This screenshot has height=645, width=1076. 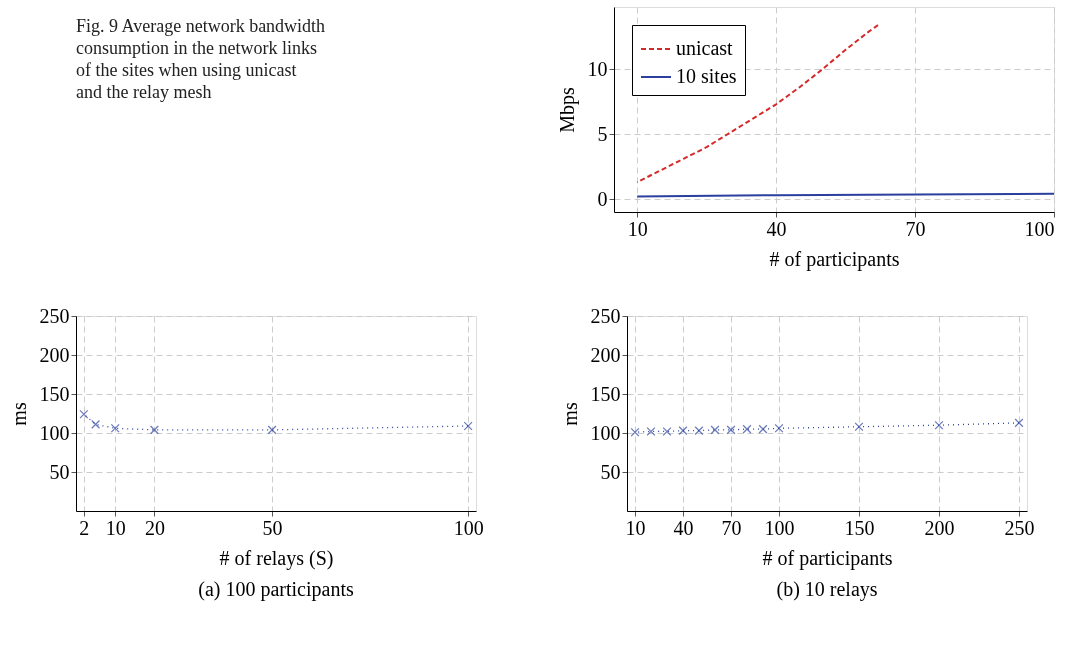 What do you see at coordinates (706, 76) in the screenshot?
I see `legend-label: 10 sites` at bounding box center [706, 76].